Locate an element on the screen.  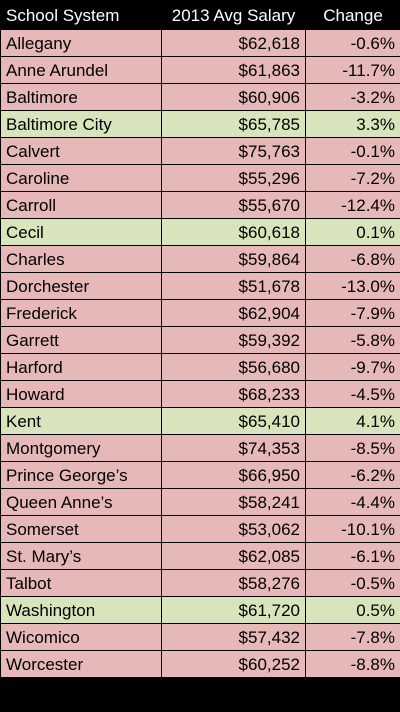
avg-salary-cell: $60,252 is located at coordinates (233, 664).